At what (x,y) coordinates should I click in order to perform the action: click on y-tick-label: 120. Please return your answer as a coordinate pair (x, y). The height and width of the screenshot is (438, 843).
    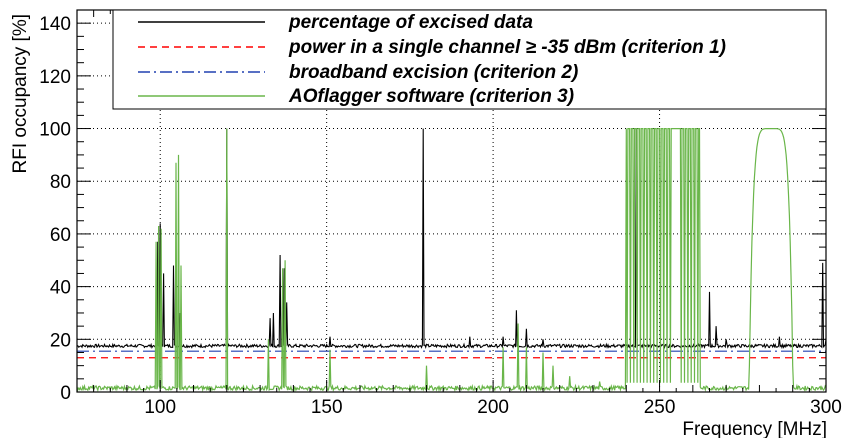
    Looking at the image, I should click on (55, 77).